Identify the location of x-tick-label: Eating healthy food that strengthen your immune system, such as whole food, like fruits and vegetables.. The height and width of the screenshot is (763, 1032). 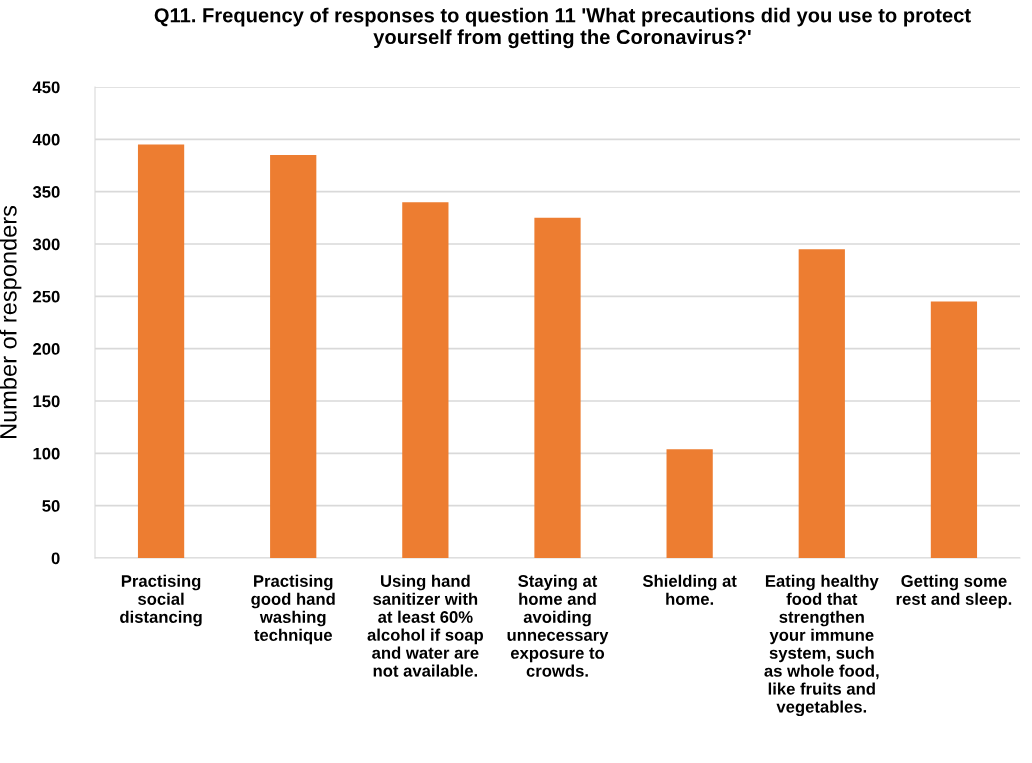
(821, 645).